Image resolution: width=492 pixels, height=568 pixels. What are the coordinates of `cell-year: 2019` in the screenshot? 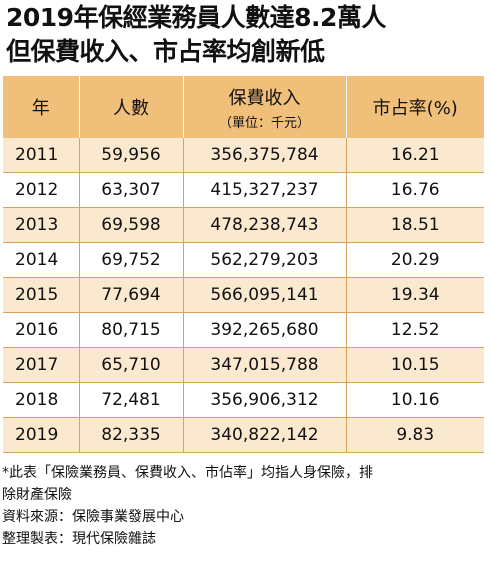 It's located at (41, 435).